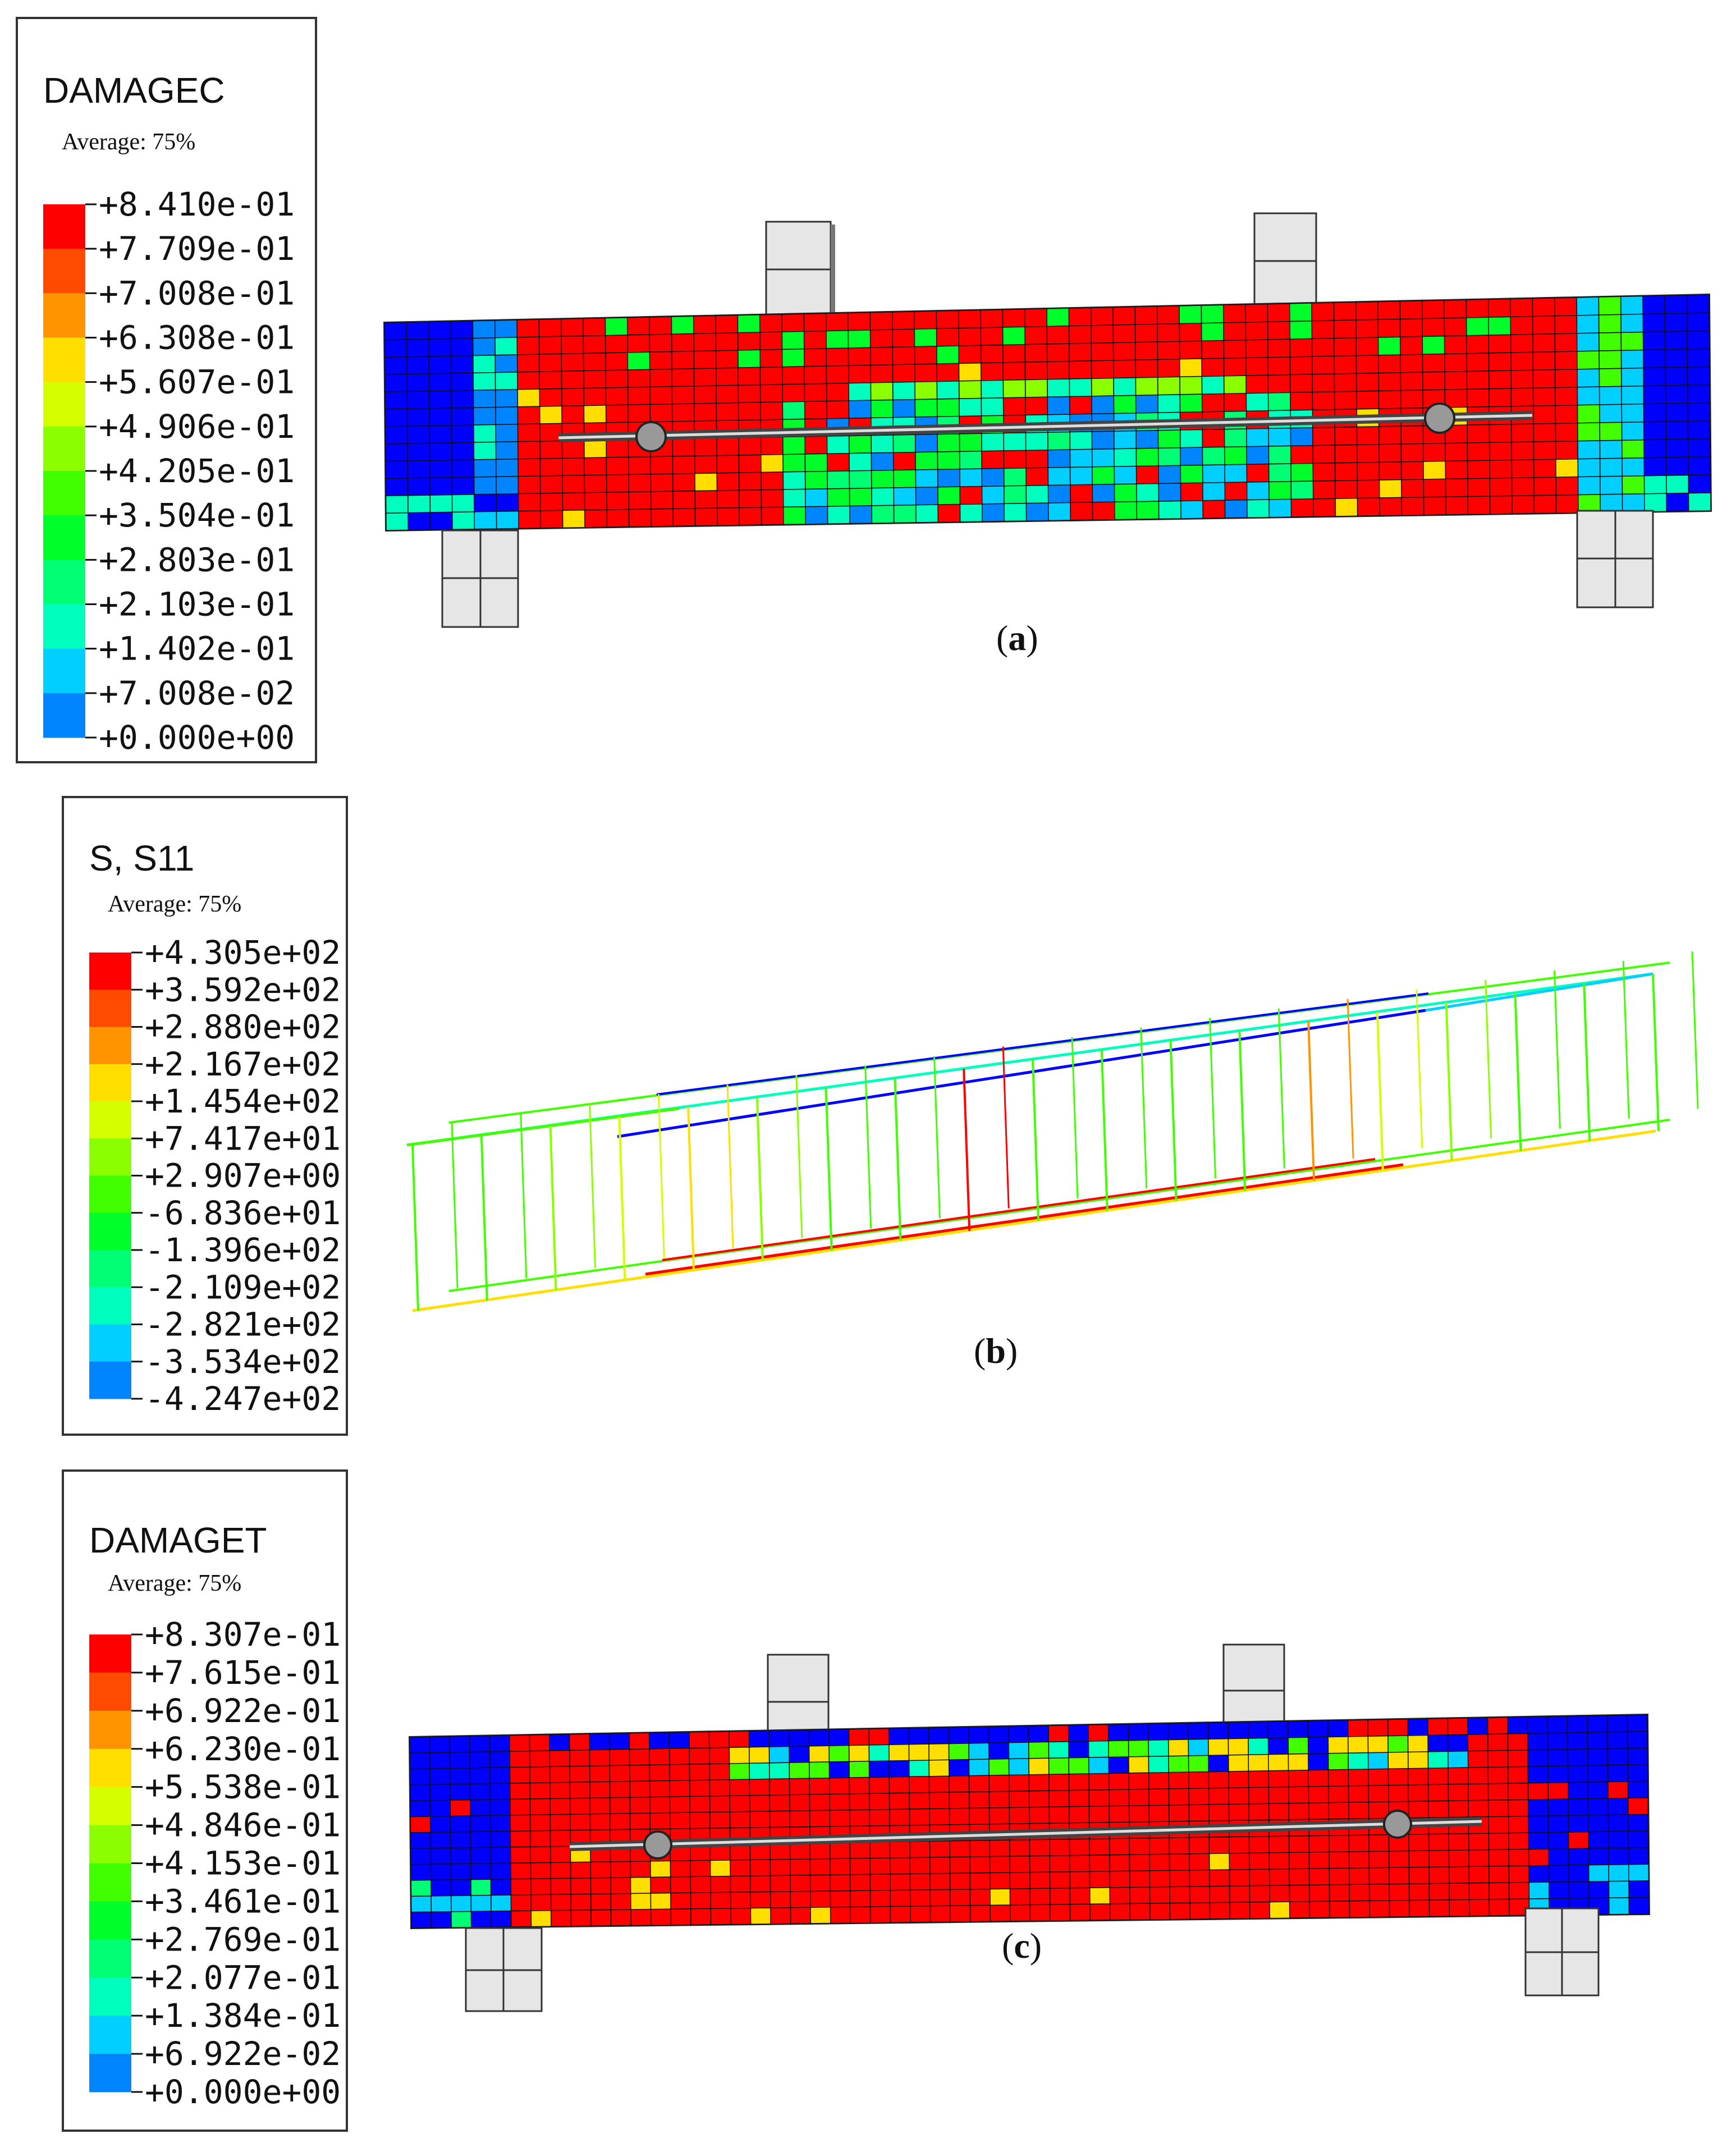 This screenshot has height=2152, width=1736. I want to click on anchor-left, so click(651, 436).